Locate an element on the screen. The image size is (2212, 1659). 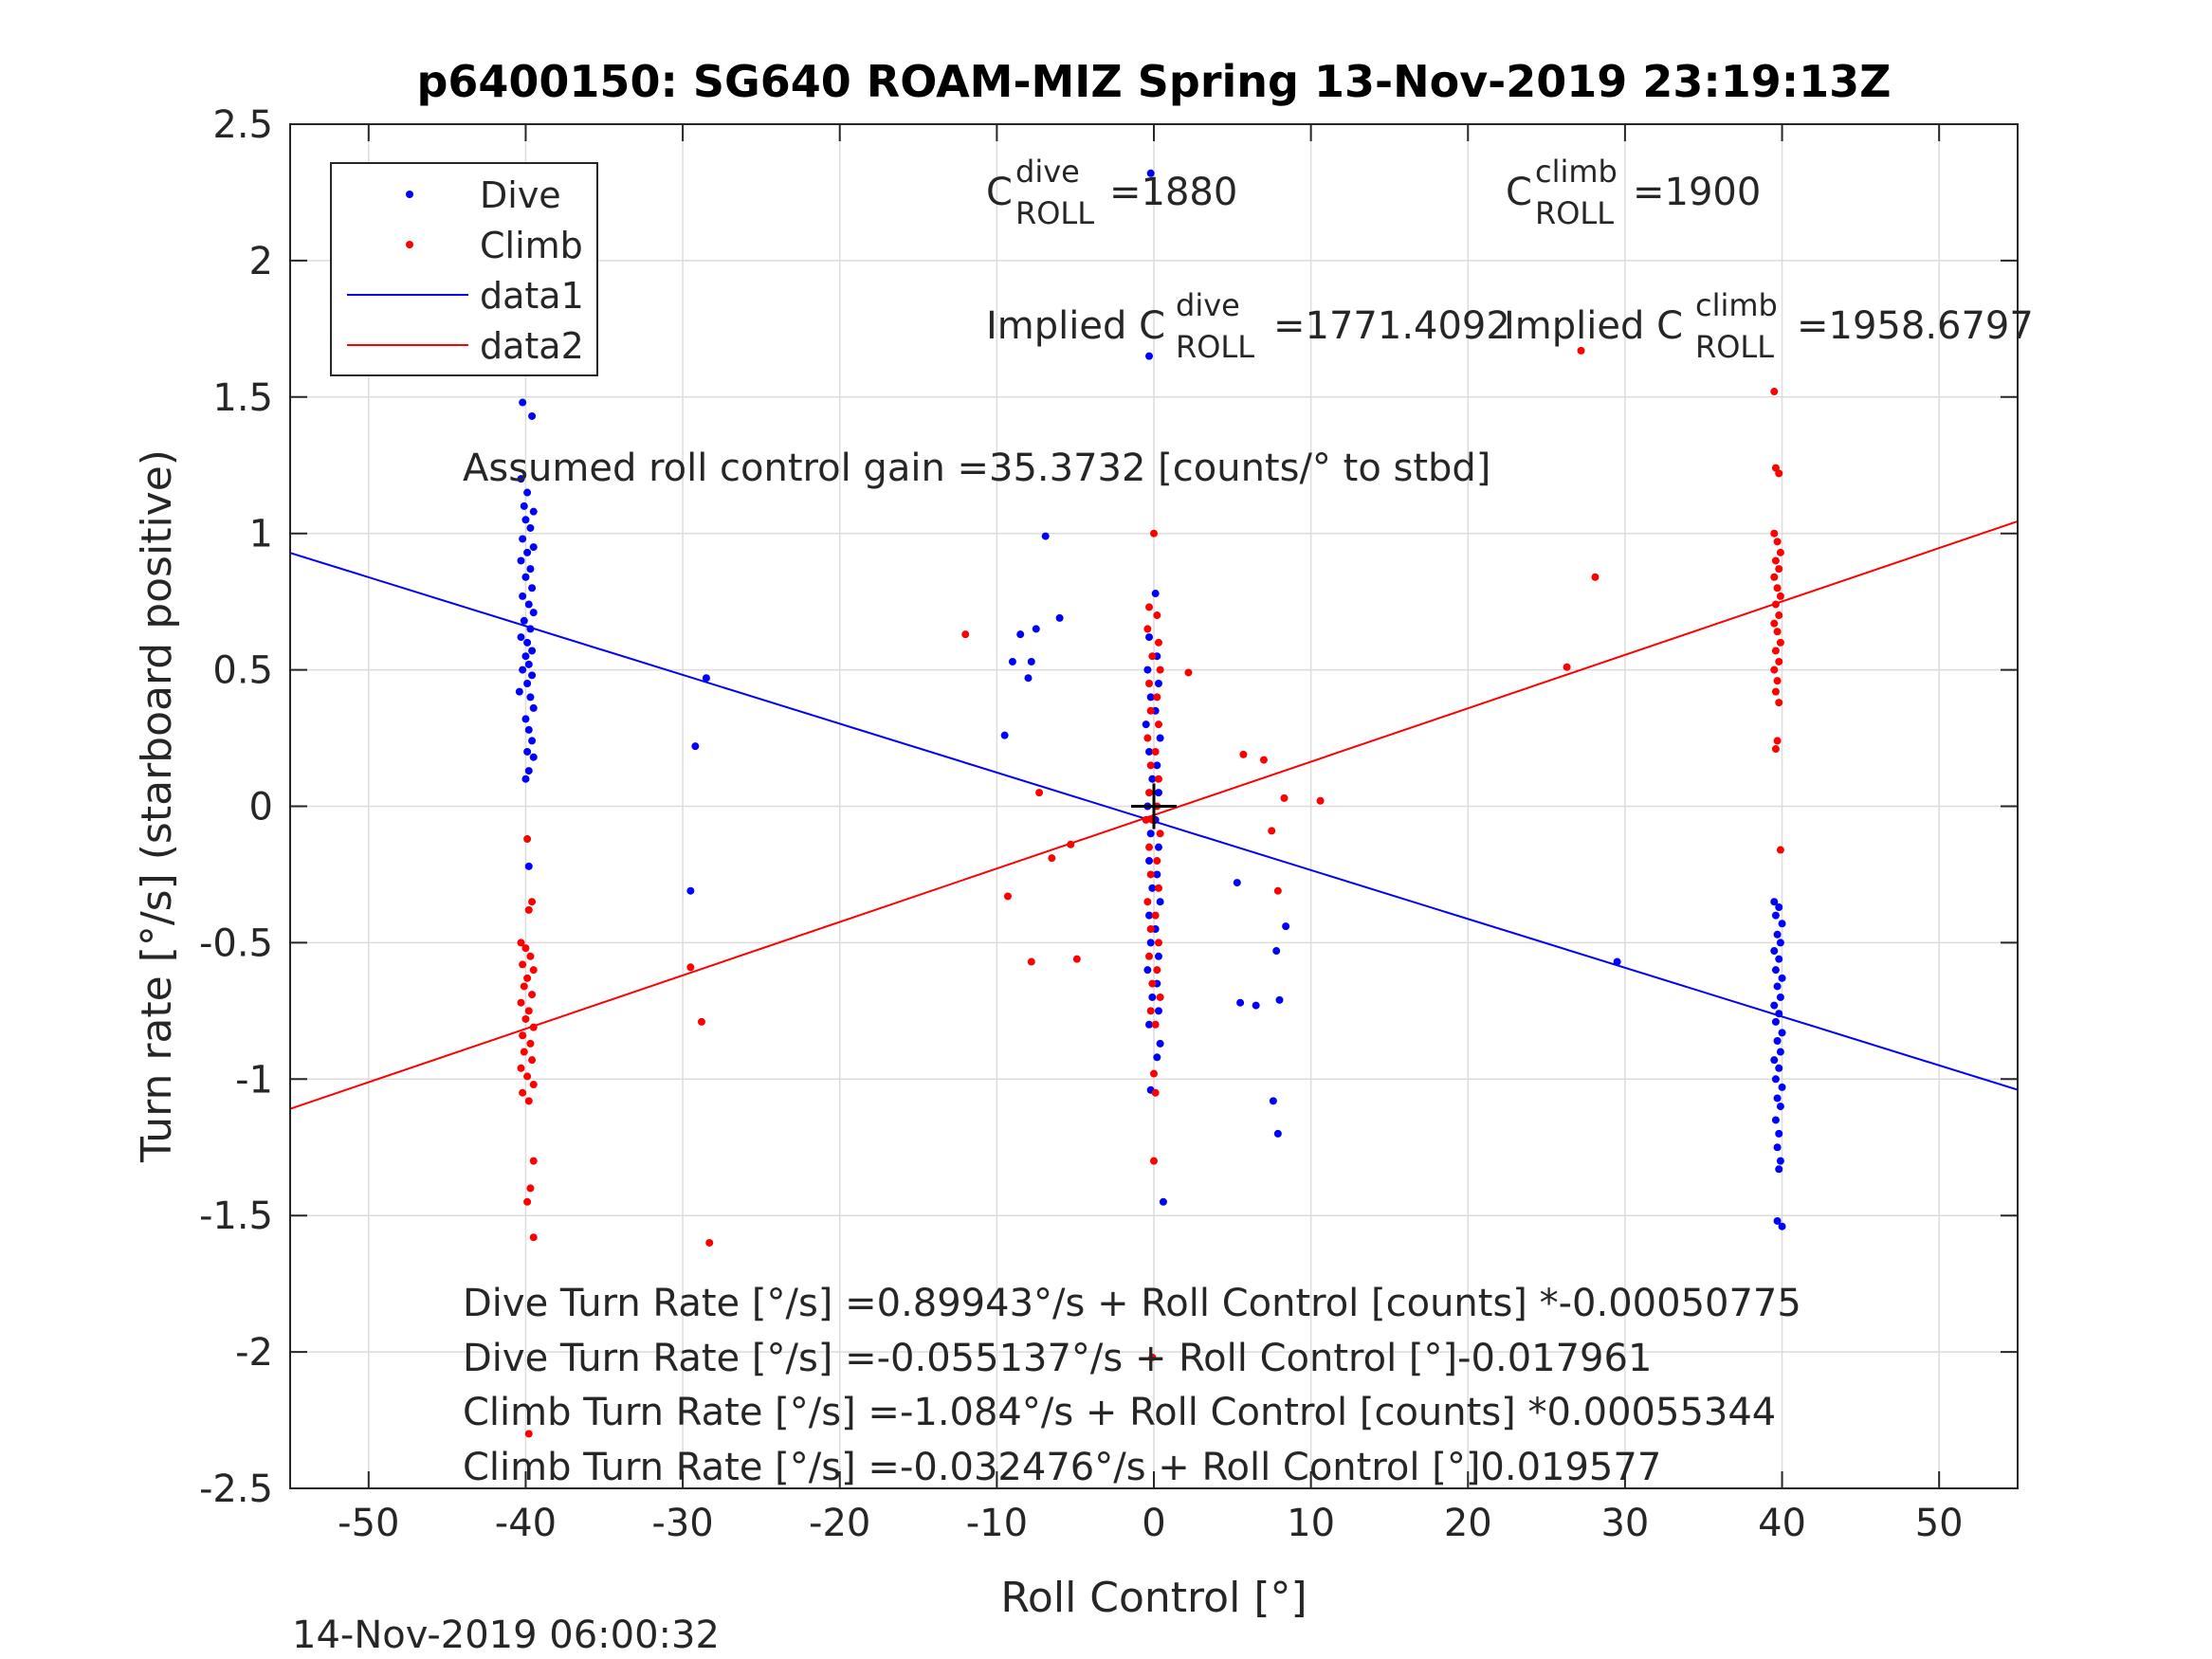
svg-text: ROLL is located at coordinates (1215, 347).